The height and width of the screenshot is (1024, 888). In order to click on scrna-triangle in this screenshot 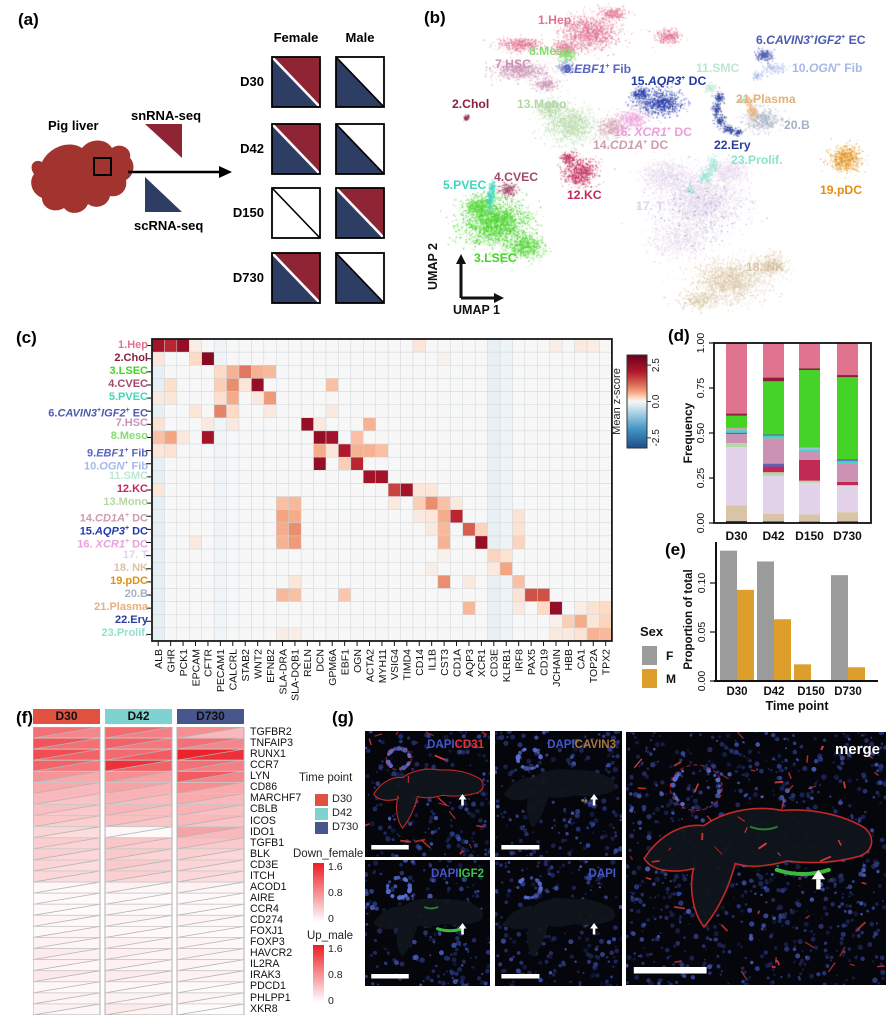, I will do `click(163, 194)`.